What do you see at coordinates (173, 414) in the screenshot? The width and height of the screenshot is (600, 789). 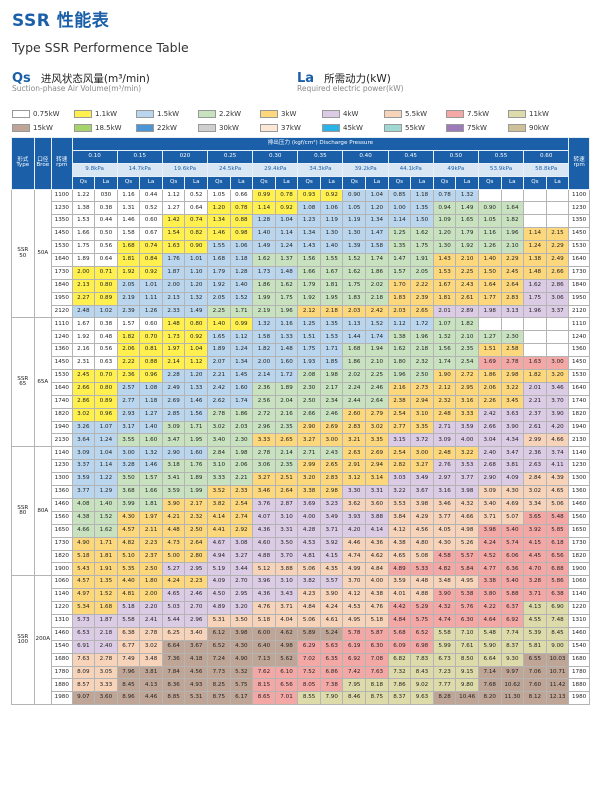 I see `qs-value-cell: 2.85` at bounding box center [173, 414].